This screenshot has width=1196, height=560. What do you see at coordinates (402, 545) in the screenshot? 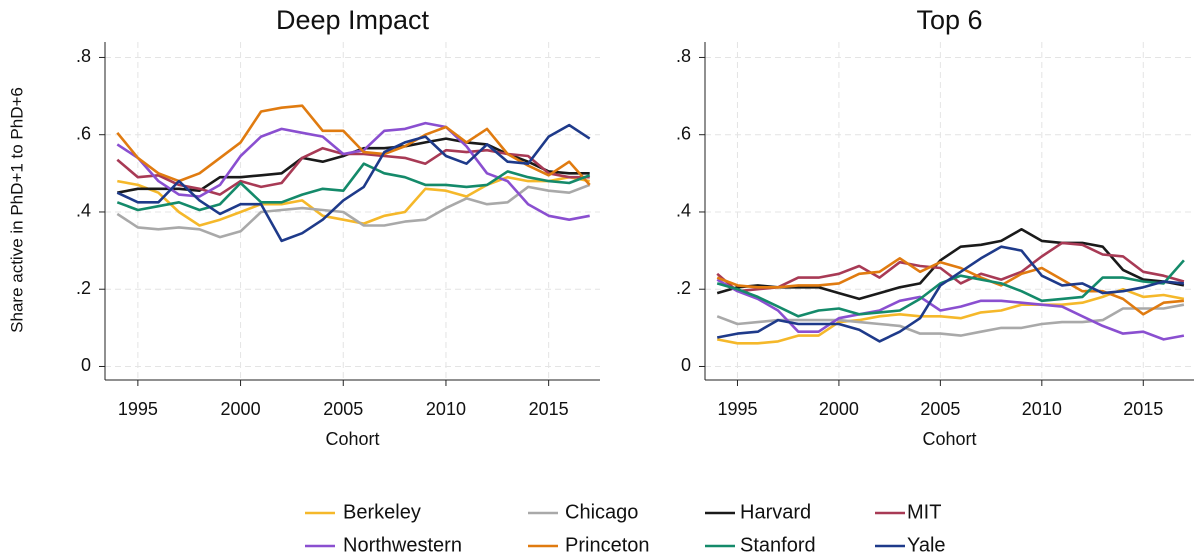
I see `legend-label: Northwestern` at bounding box center [402, 545].